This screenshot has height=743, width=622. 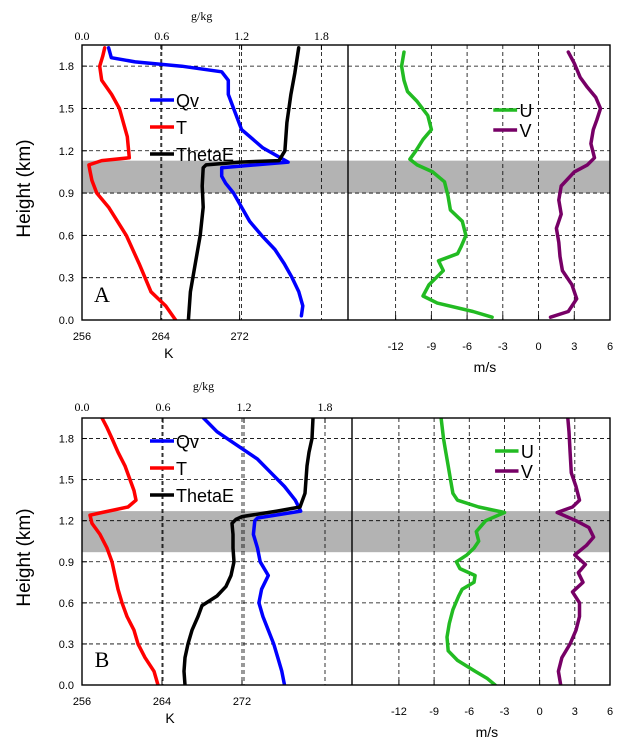 I want to click on panel-label: B, so click(x=102, y=659).